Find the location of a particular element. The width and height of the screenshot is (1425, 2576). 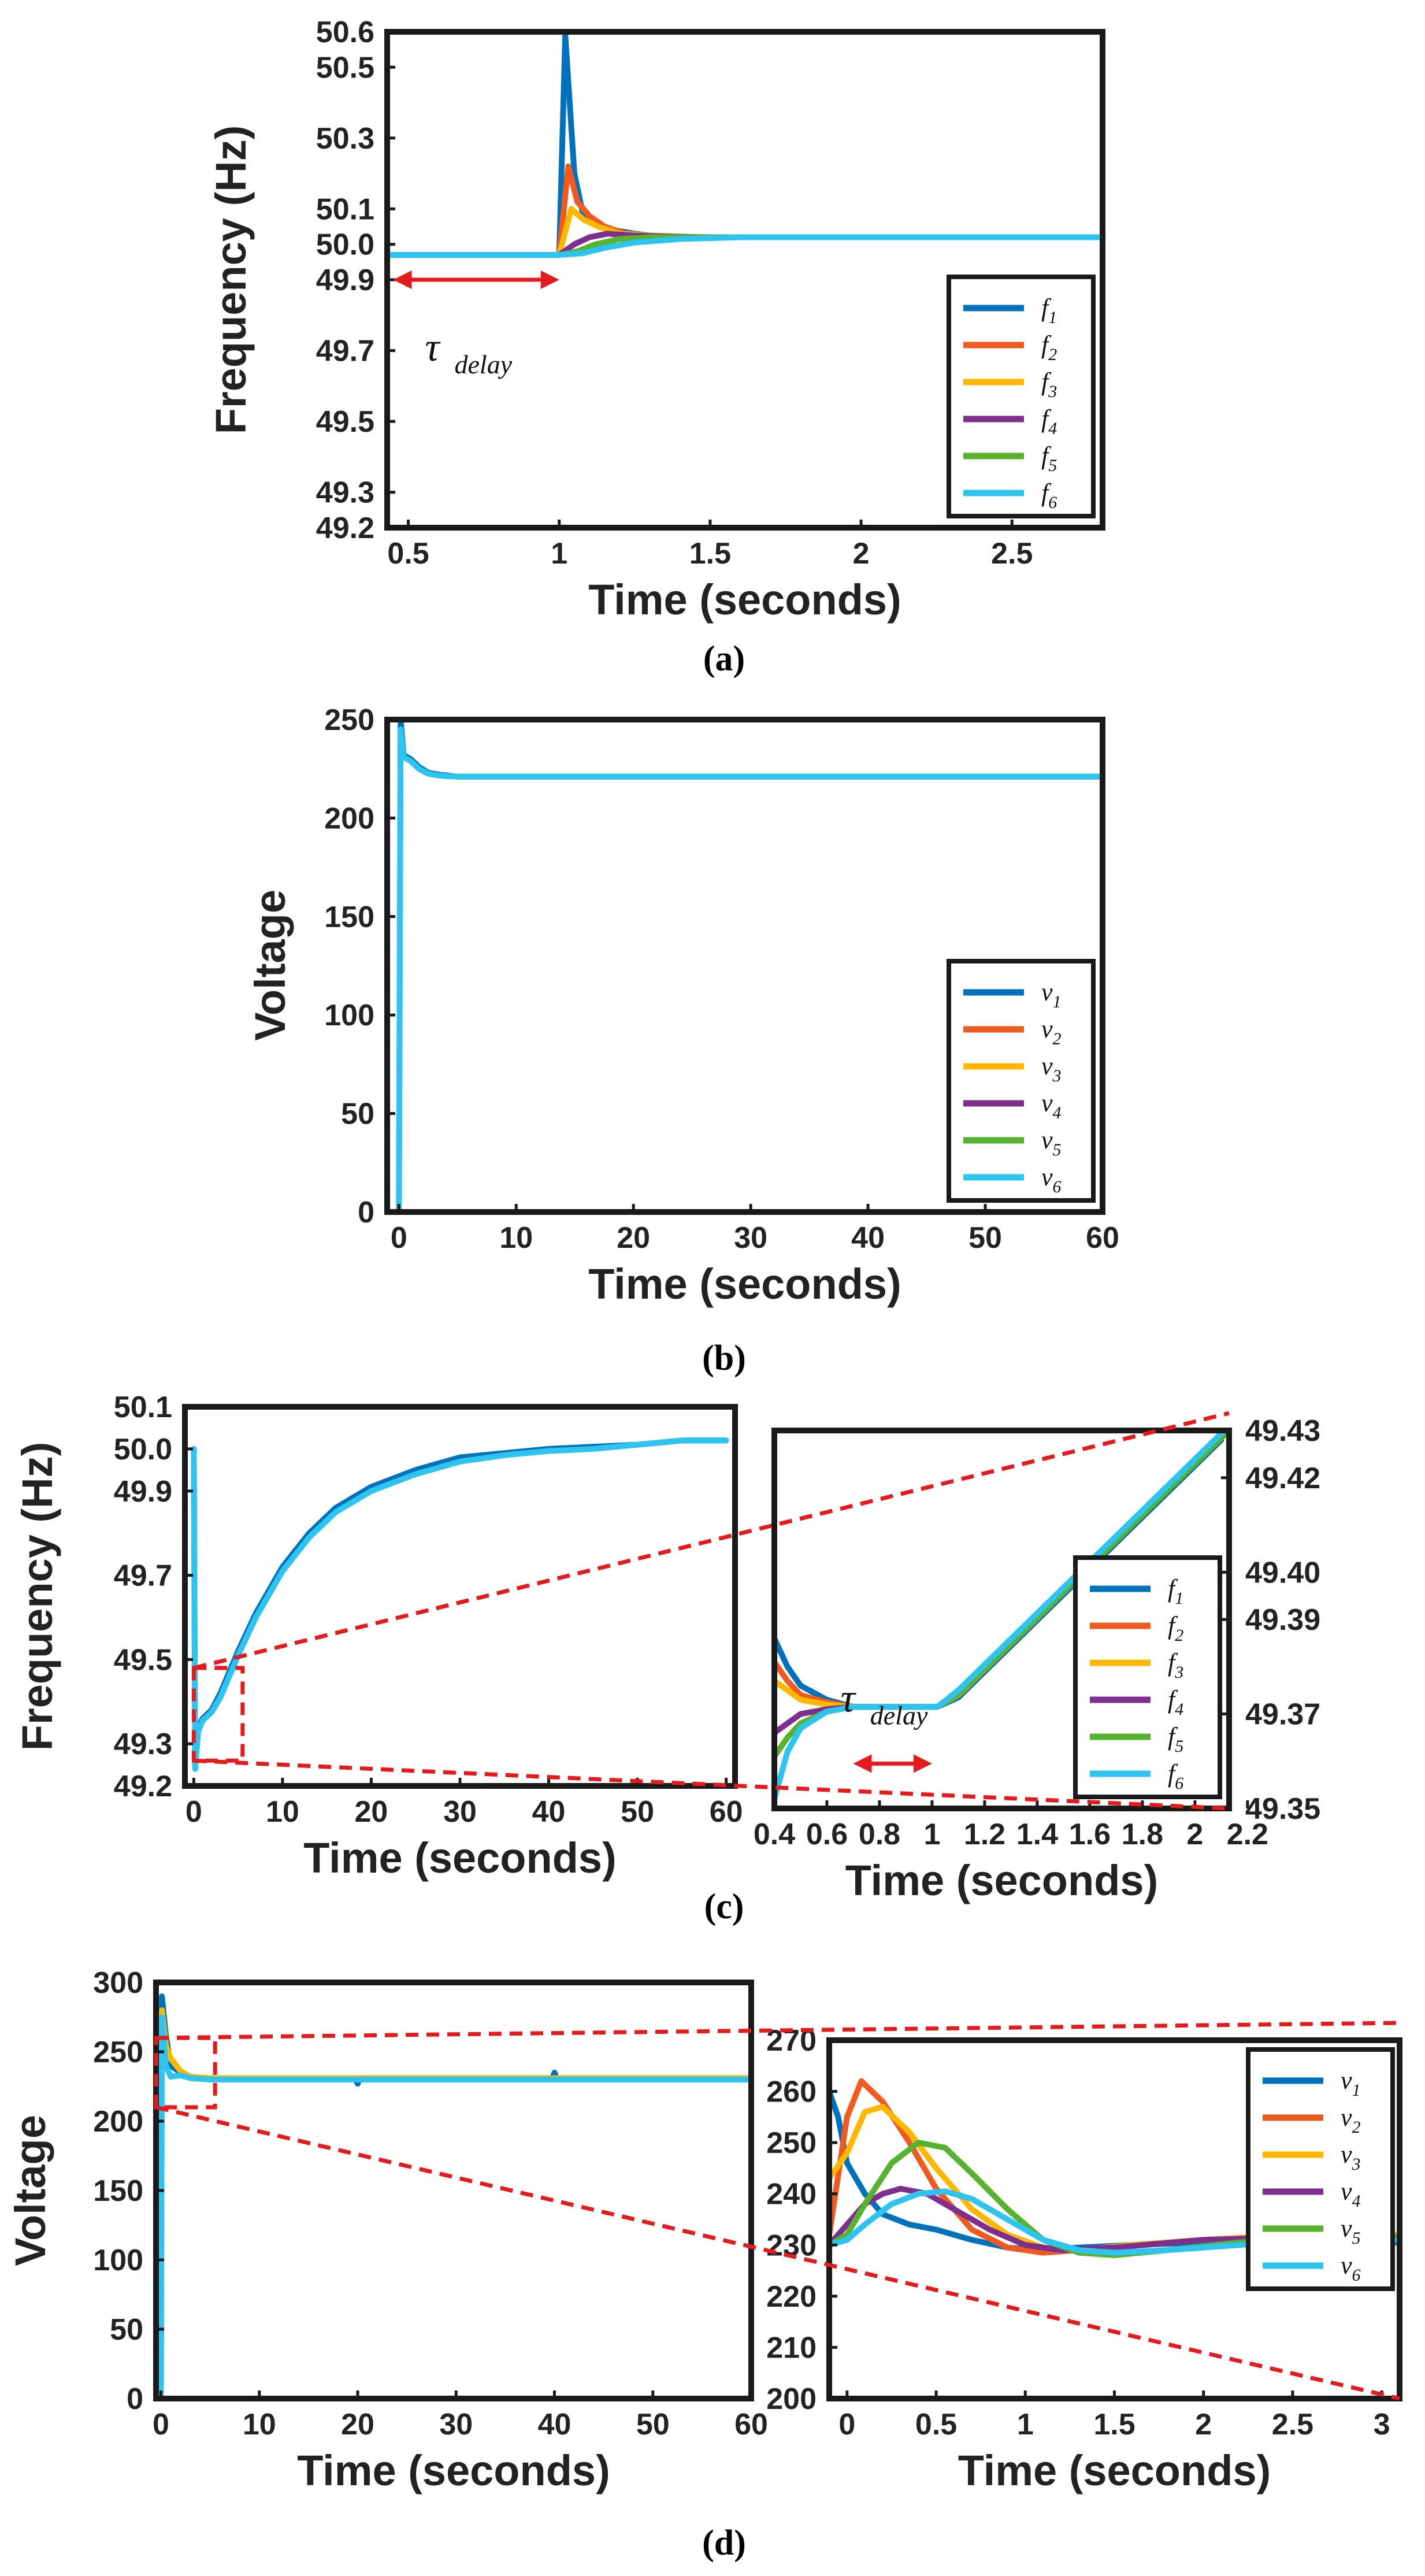

tau-symbol: τ delay is located at coordinates (468, 352).